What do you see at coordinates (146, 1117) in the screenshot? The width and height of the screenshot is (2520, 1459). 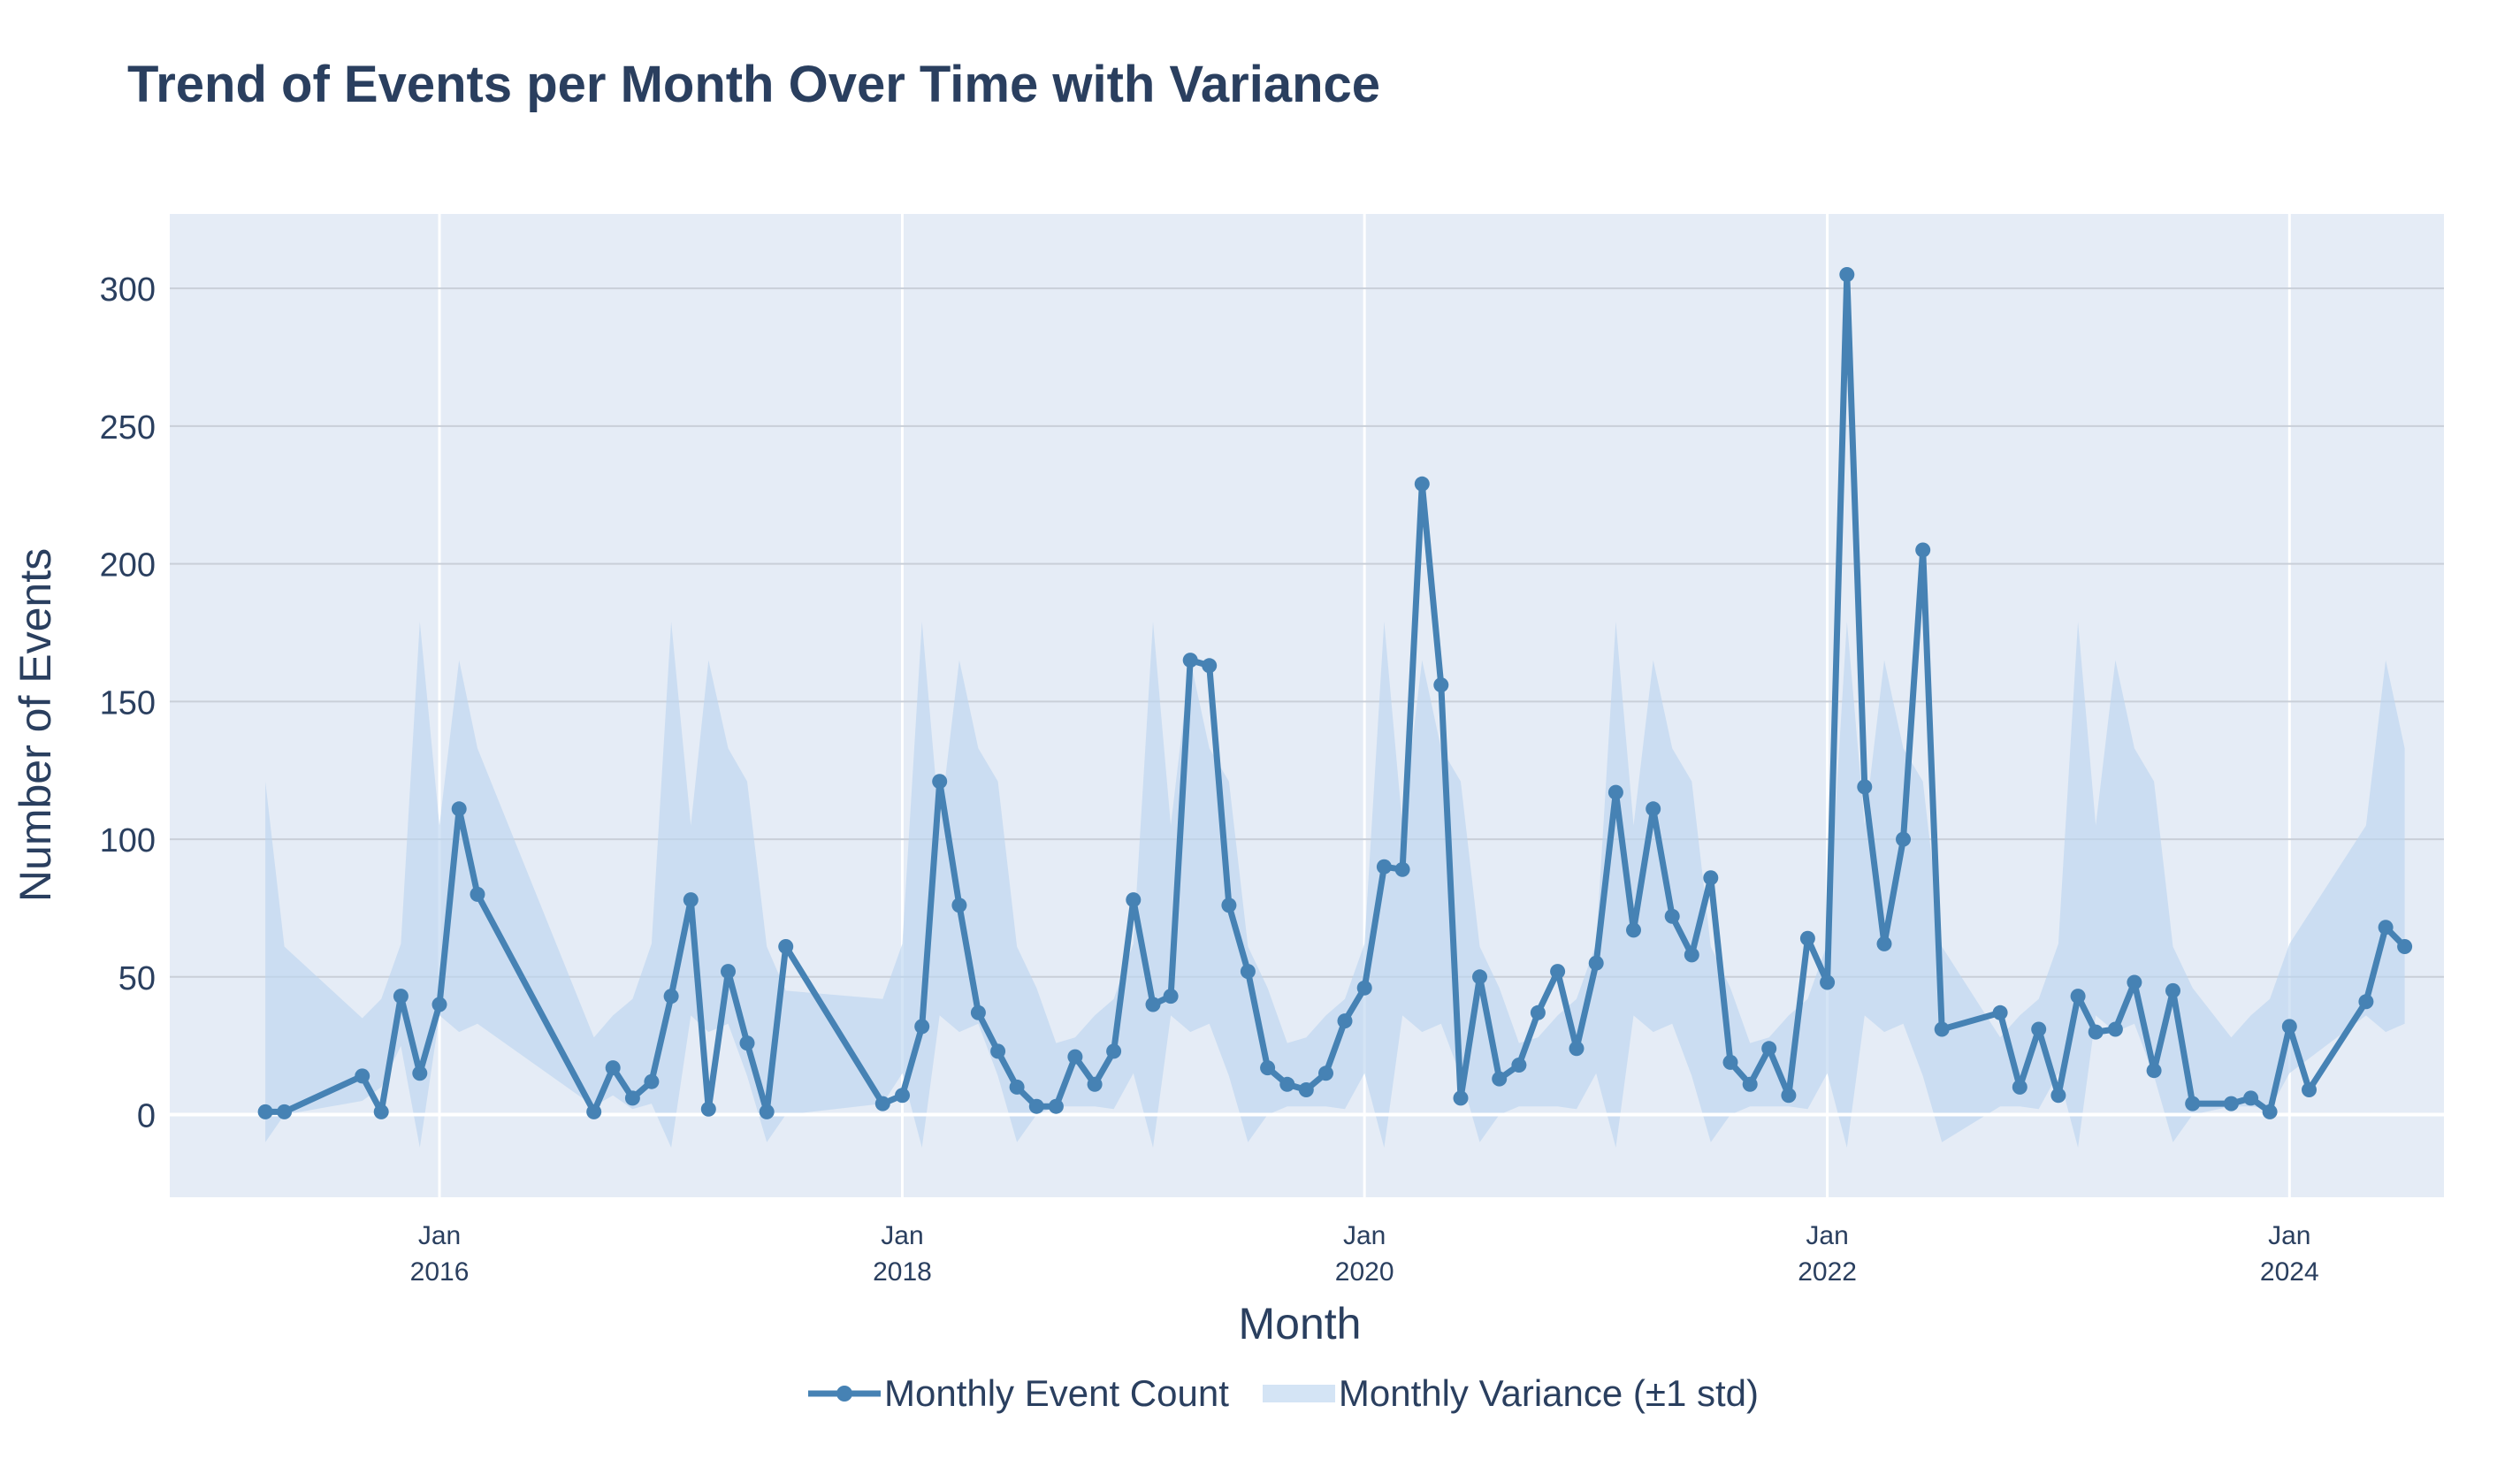 I see `y-tick-label: 0` at bounding box center [146, 1117].